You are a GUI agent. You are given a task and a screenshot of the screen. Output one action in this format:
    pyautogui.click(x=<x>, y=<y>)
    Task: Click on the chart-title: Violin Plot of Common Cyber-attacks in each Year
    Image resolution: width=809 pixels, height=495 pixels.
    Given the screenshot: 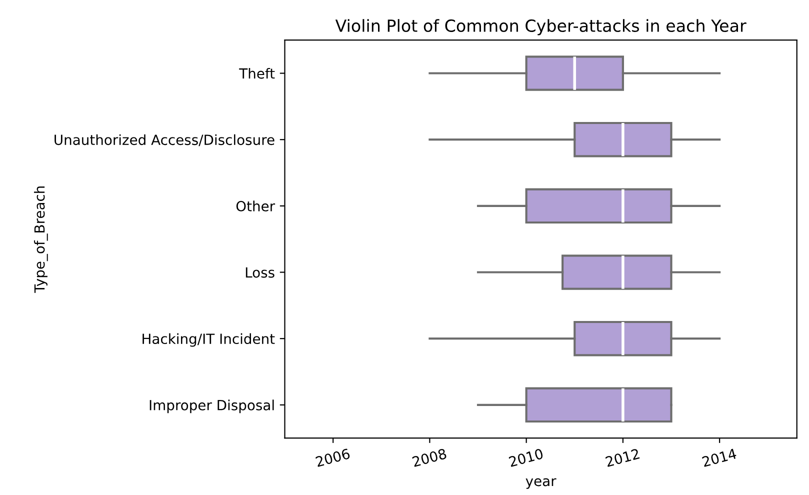 What is the action you would take?
    pyautogui.click(x=540, y=27)
    